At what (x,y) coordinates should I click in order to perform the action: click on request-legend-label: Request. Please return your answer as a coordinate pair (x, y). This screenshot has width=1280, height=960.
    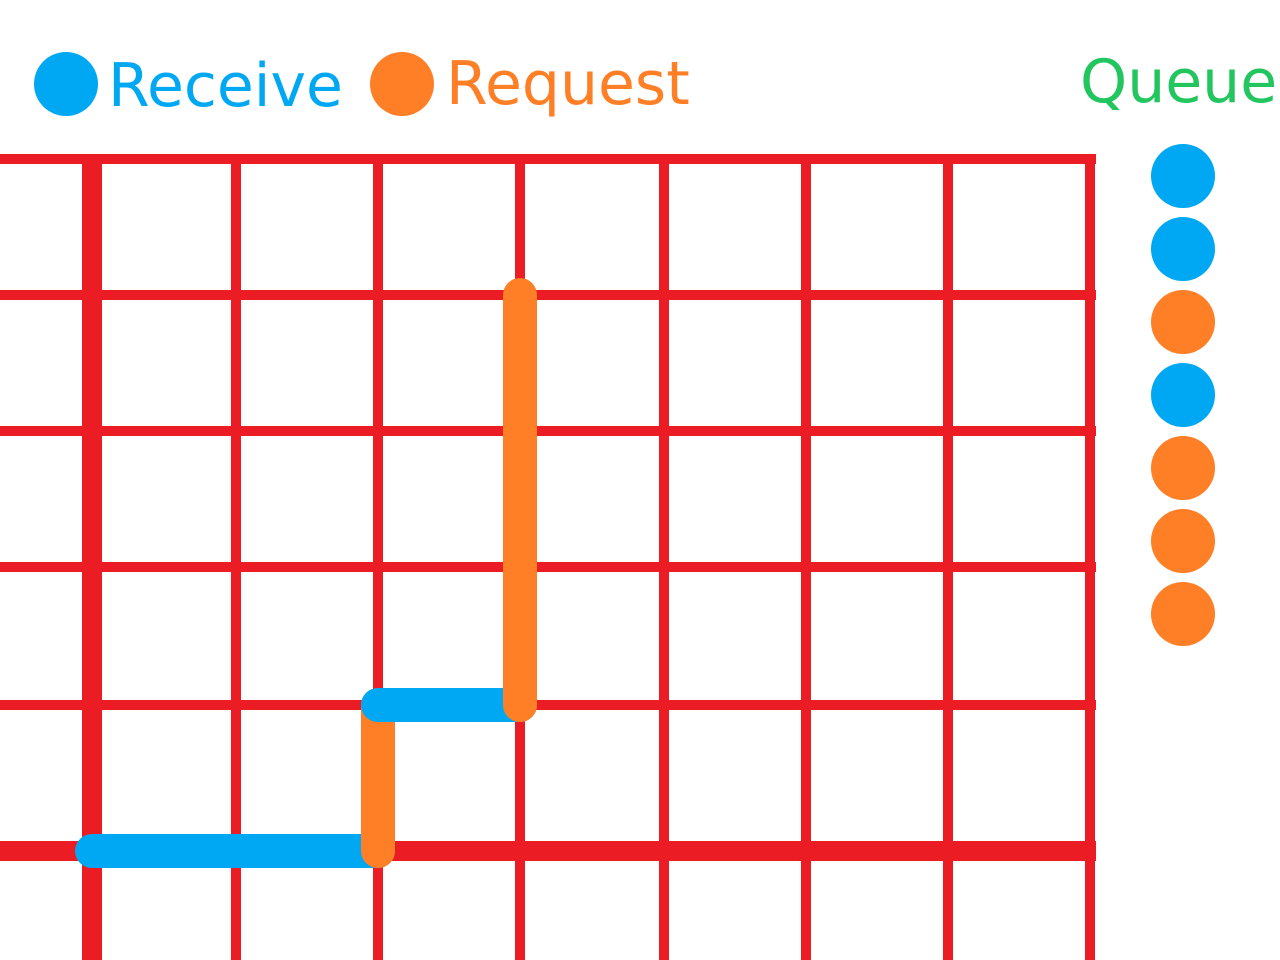
    Looking at the image, I should click on (568, 84).